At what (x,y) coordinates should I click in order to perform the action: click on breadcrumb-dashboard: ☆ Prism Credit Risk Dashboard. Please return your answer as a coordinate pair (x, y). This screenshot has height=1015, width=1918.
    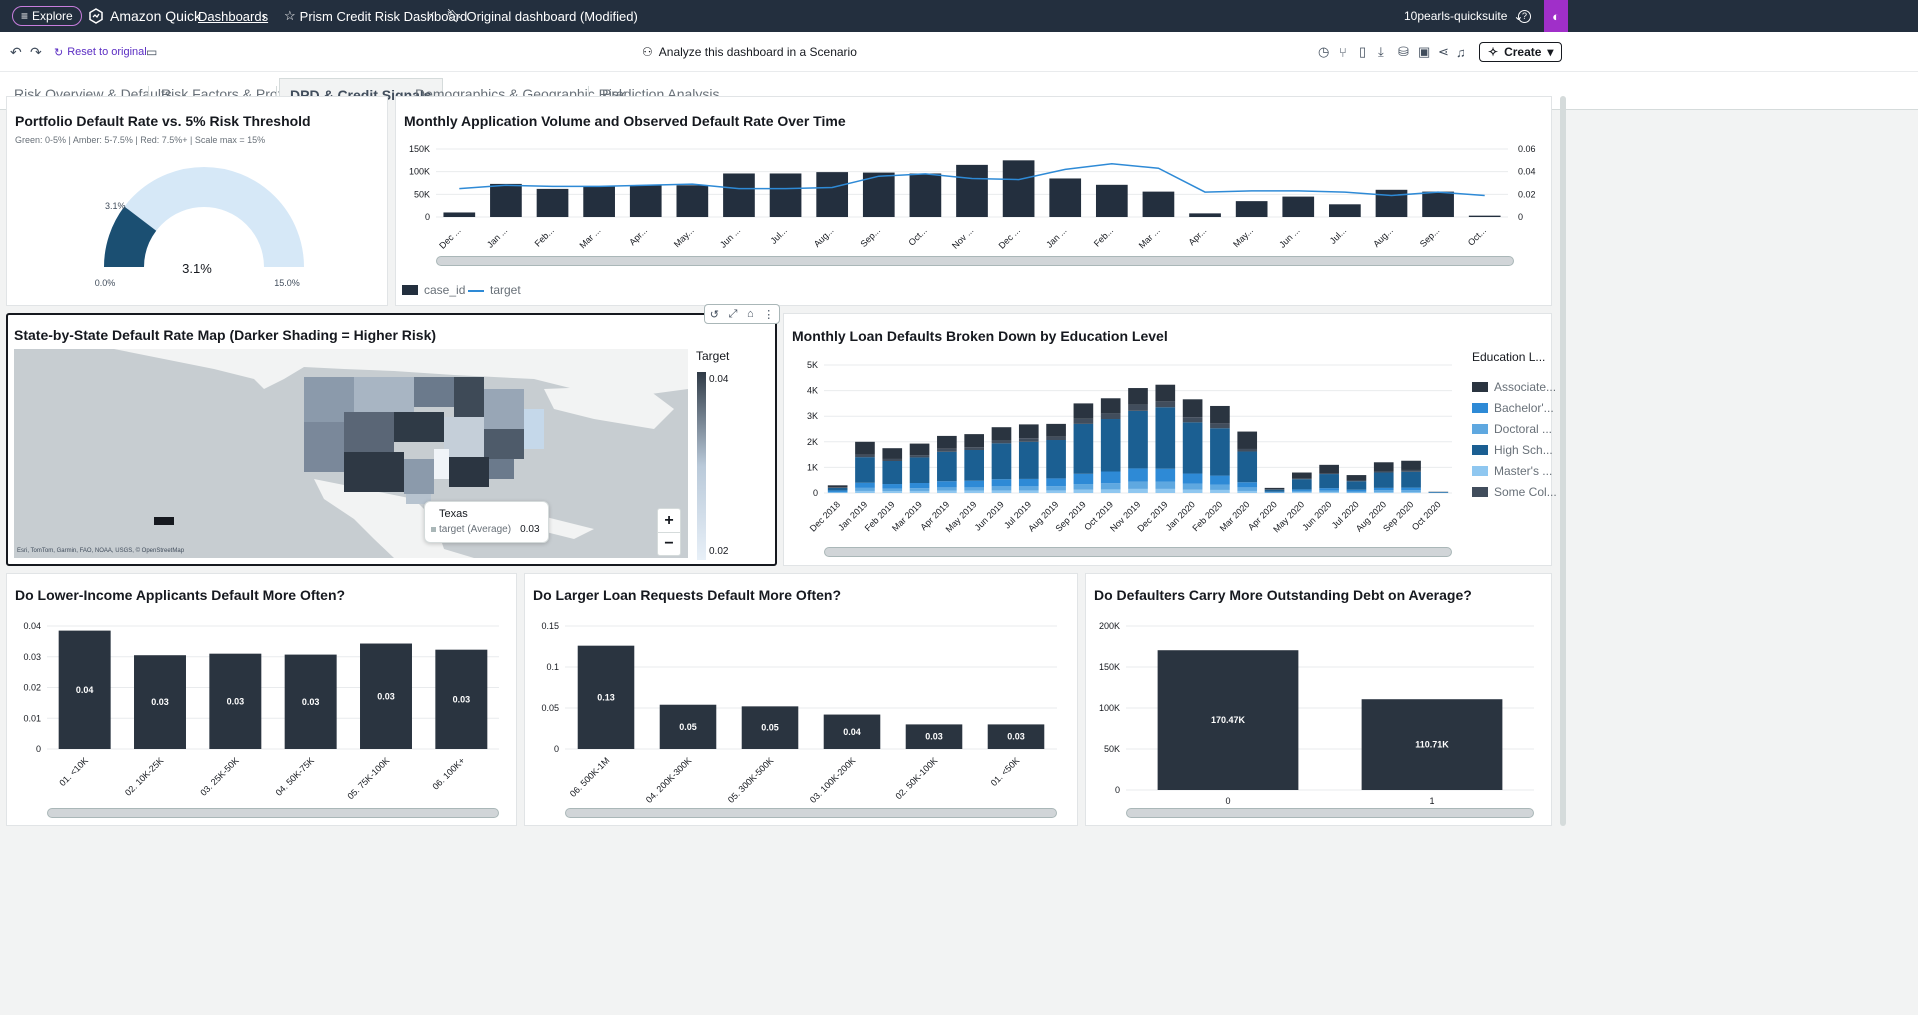
    Looking at the image, I should click on (375, 16).